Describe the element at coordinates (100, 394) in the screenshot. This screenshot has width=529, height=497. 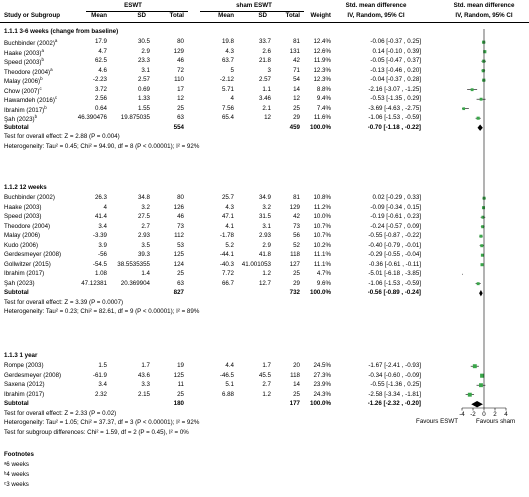
I see `eswt-mean: 2.32` at that location.